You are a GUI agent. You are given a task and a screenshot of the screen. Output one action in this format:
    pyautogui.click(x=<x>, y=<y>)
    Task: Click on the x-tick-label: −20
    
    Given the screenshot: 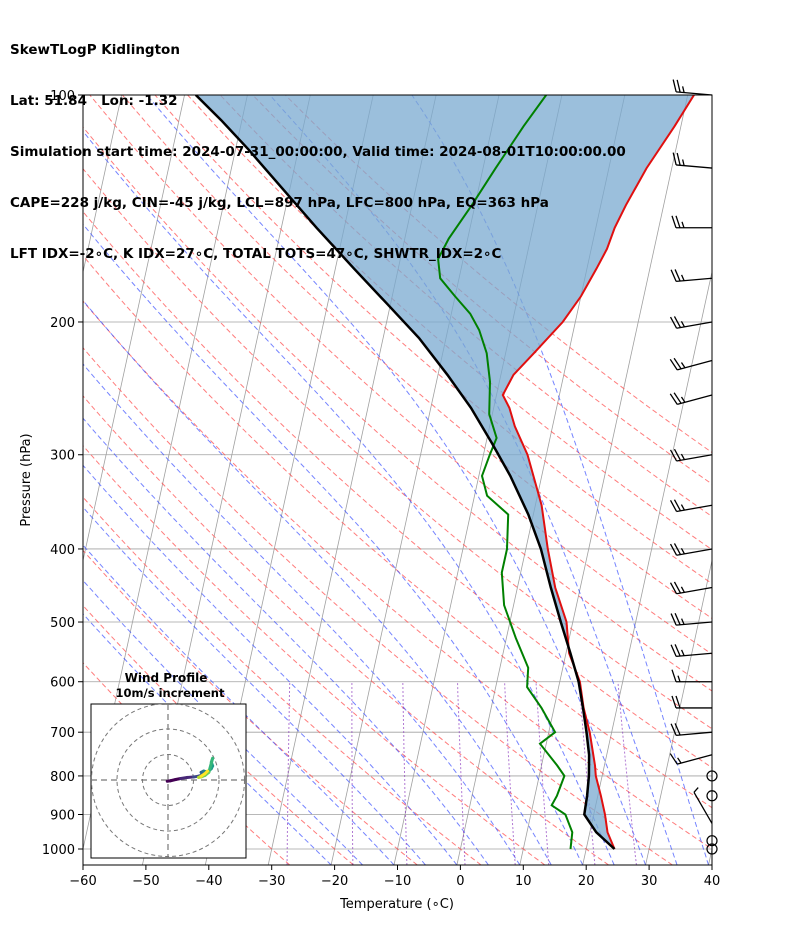 What is the action you would take?
    pyautogui.click(x=334, y=881)
    